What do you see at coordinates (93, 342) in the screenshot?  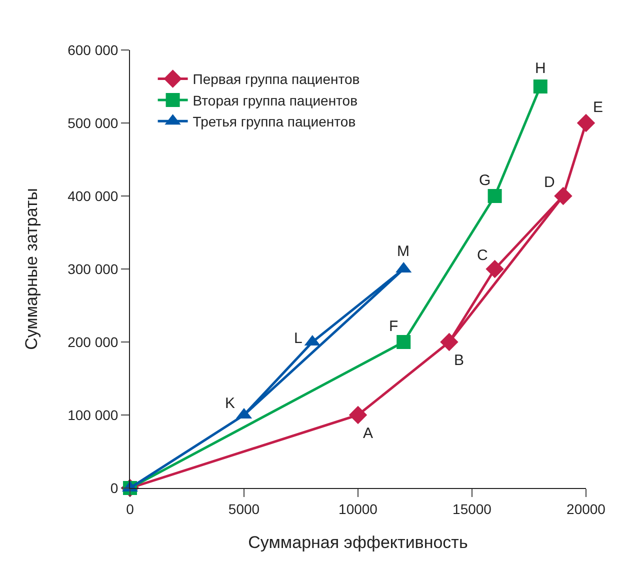 I see `y-tick-label: 200 000` at bounding box center [93, 342].